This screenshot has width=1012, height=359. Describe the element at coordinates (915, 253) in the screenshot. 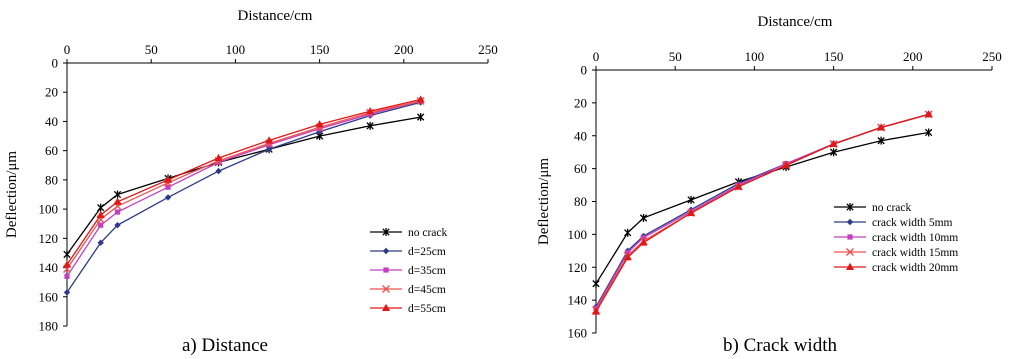

I see `legend-label: crack width 15mm` at that location.